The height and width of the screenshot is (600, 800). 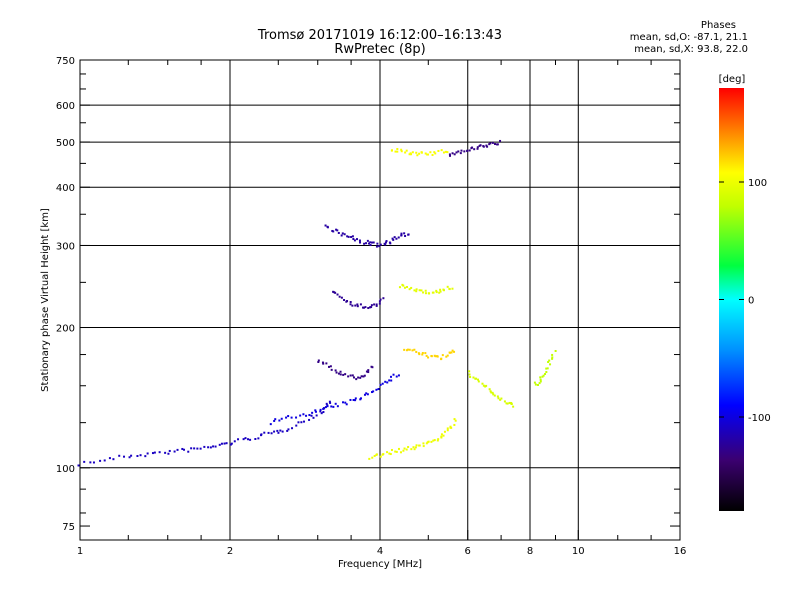 I want to click on x-axis-title: Frequency [MHz], so click(x=380, y=564).